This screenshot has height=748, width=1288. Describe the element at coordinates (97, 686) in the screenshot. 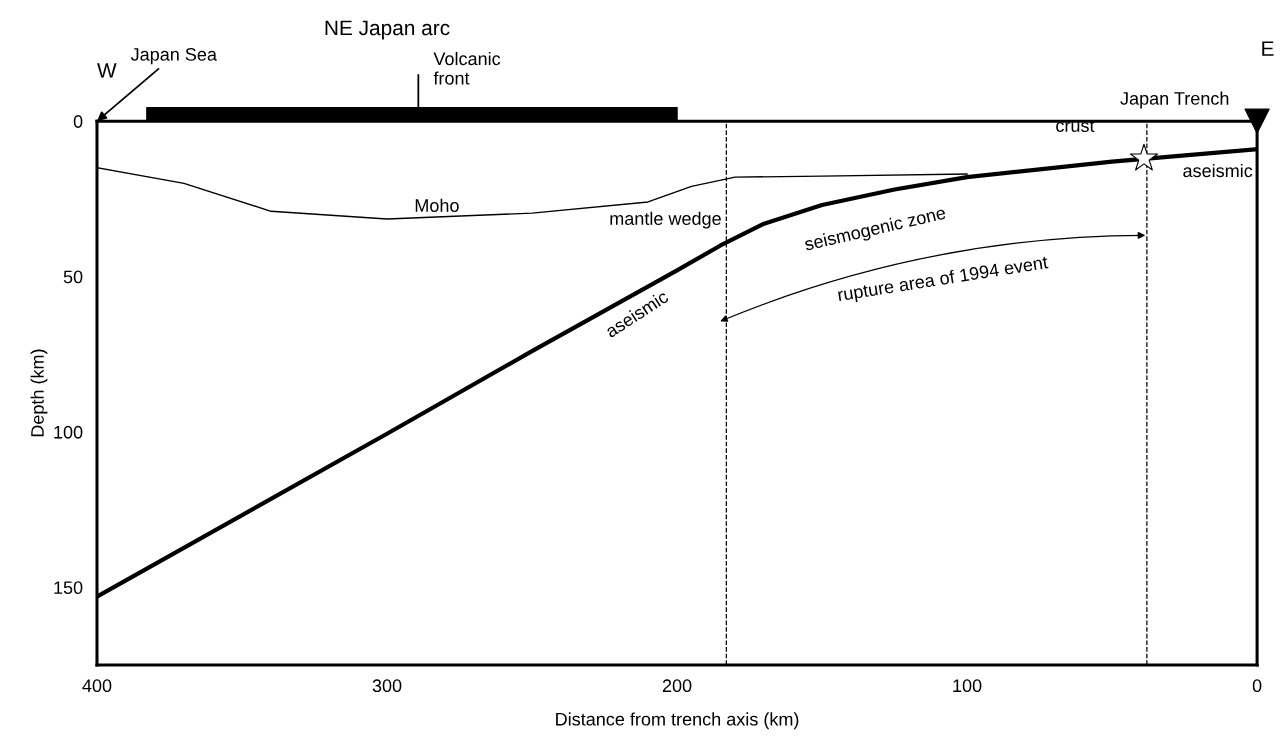

I see `x-tick-label: 400` at that location.